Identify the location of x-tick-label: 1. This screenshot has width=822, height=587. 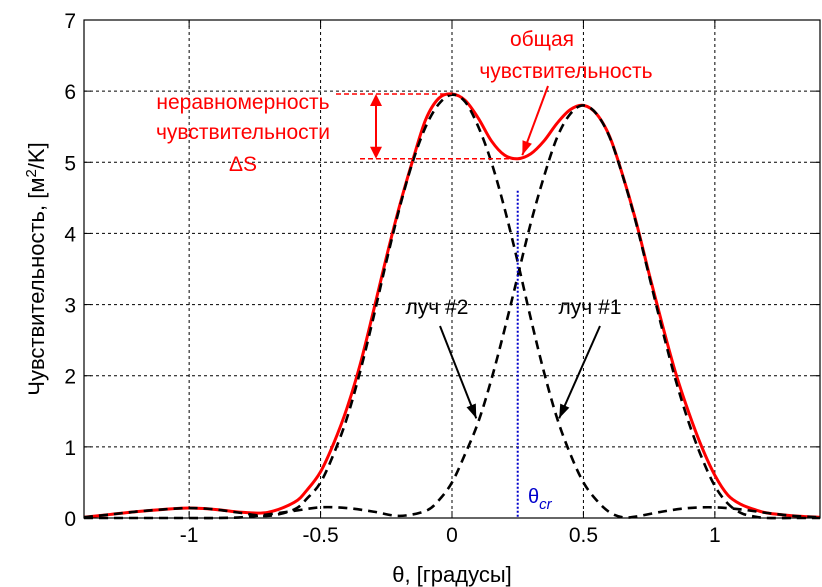
(715, 535).